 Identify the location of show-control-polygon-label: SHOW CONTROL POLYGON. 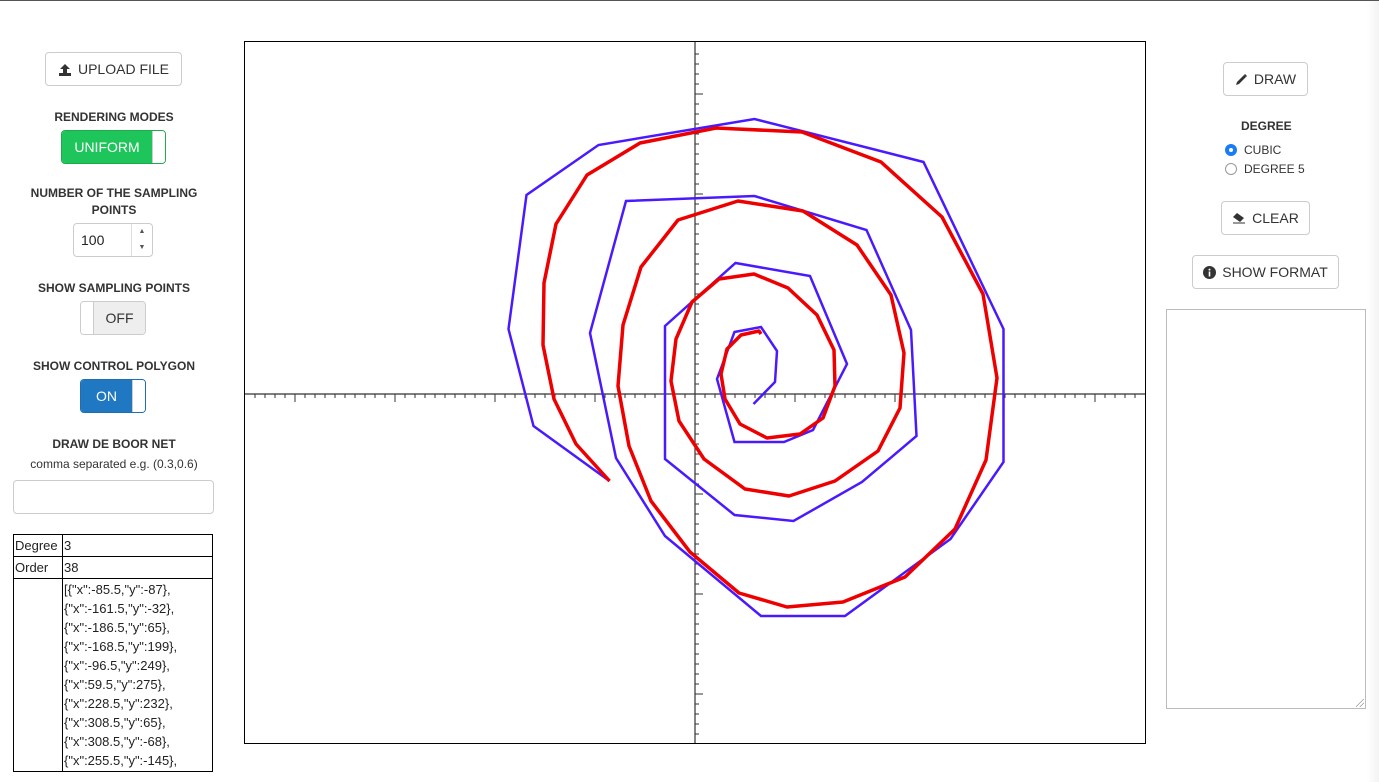
(113, 366).